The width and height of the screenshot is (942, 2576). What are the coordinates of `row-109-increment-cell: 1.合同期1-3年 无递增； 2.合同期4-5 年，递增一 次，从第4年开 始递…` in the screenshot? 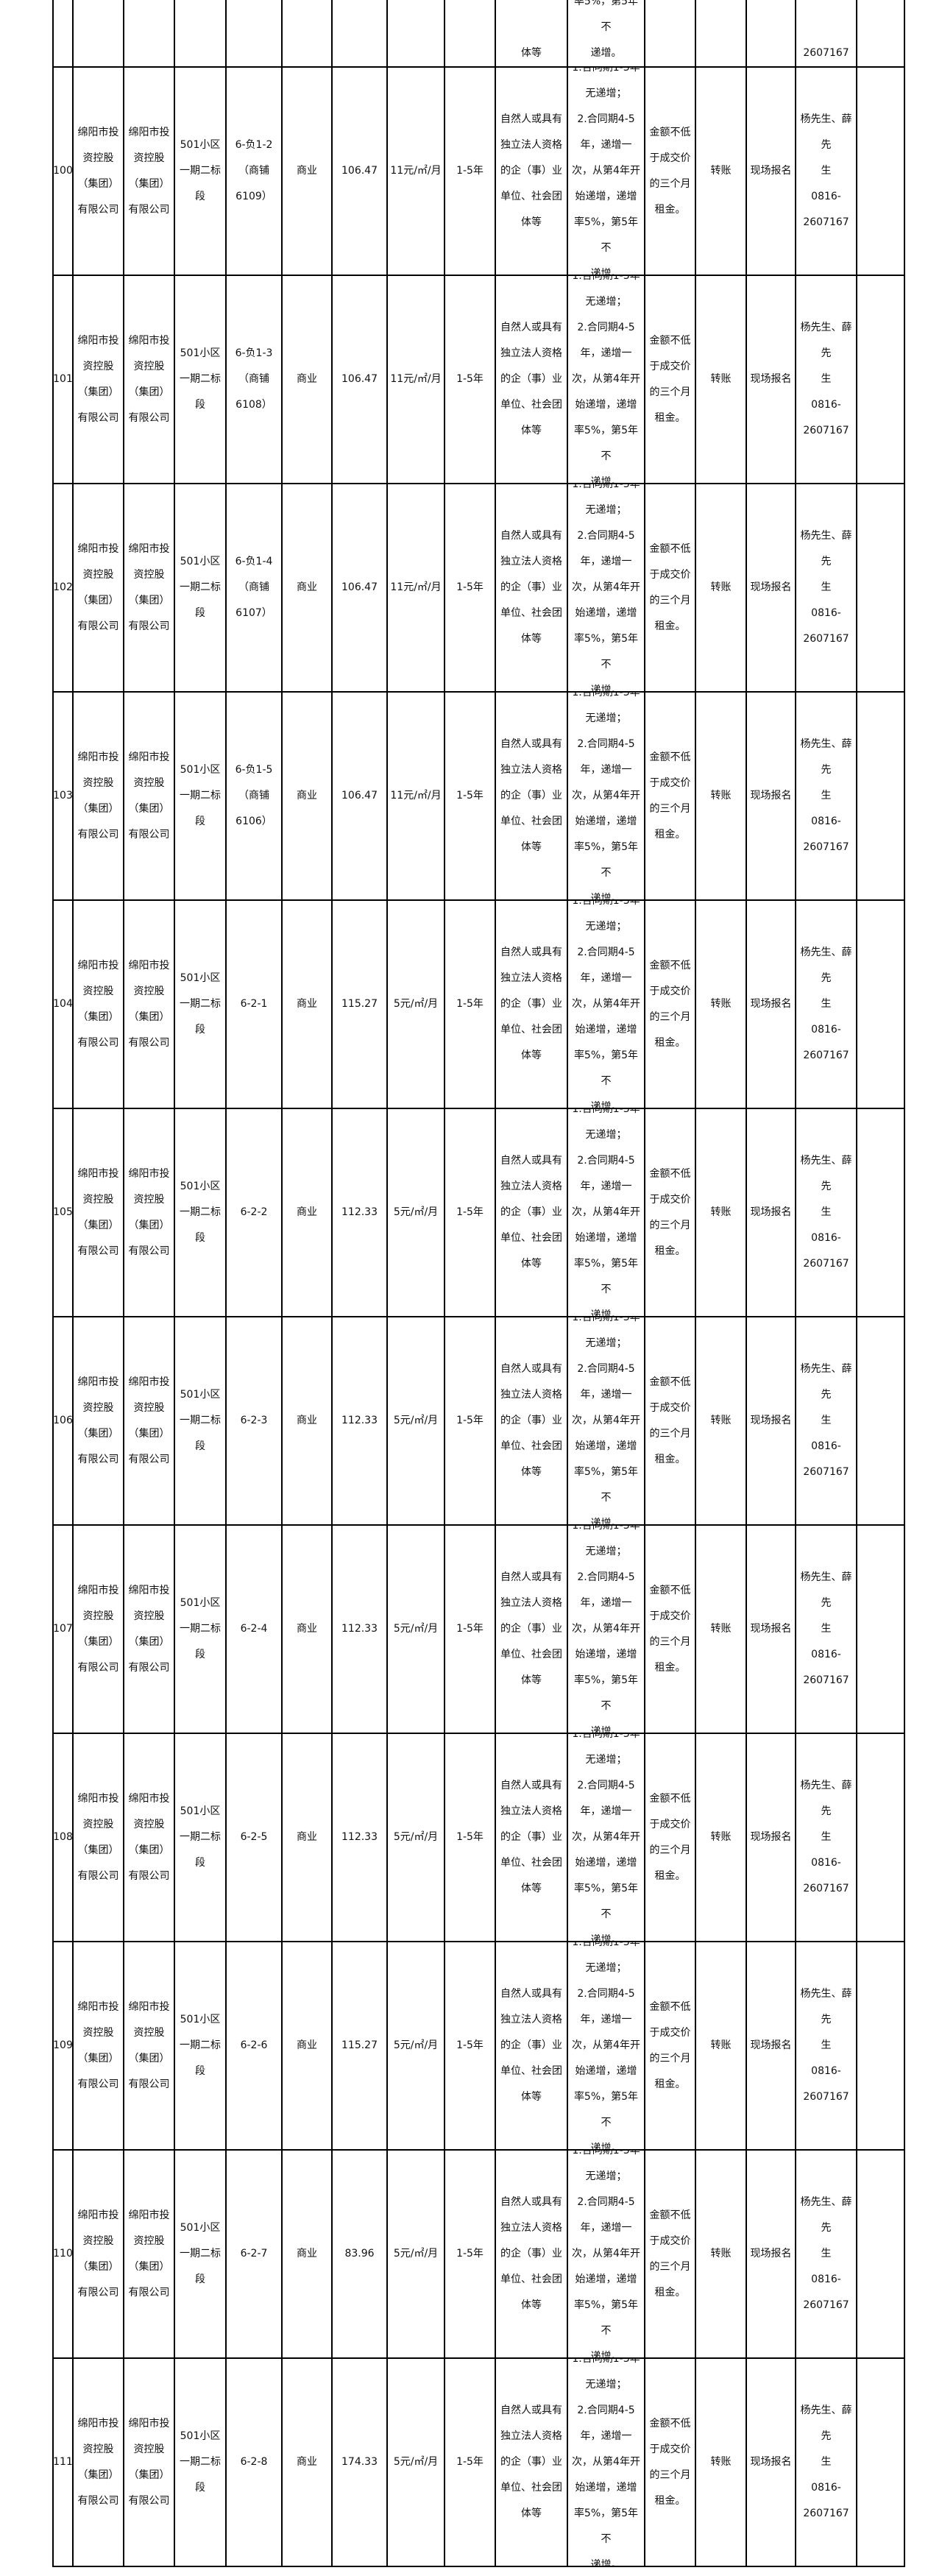 It's located at (605, 2045).